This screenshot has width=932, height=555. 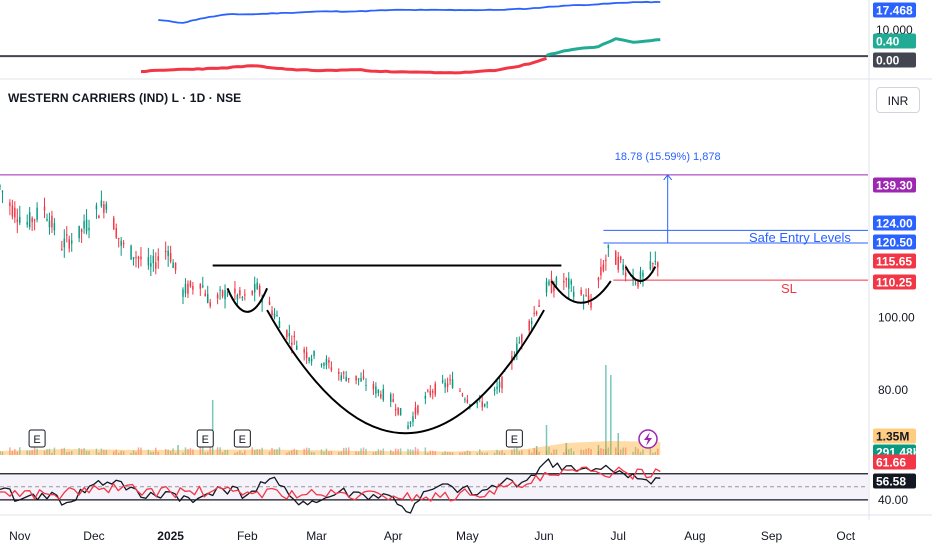 What do you see at coordinates (19, 536) in the screenshot?
I see `x-tick-label: Nov` at bounding box center [19, 536].